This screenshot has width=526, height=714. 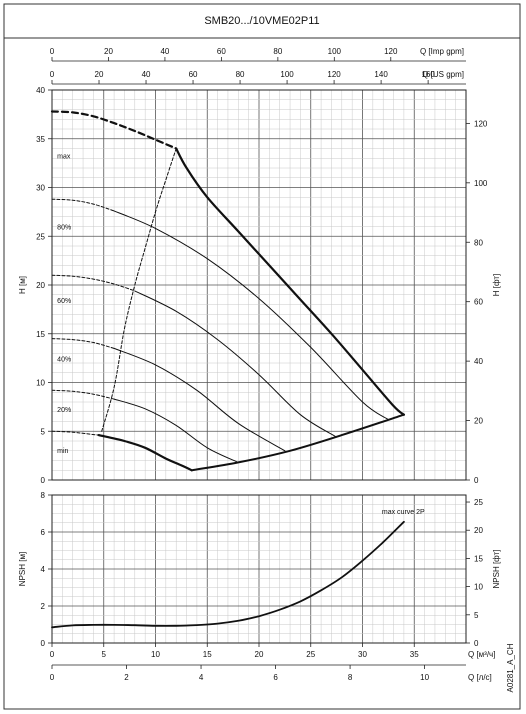 What do you see at coordinates (43, 480) in the screenshot?
I see `y-tick-label: 0` at bounding box center [43, 480].